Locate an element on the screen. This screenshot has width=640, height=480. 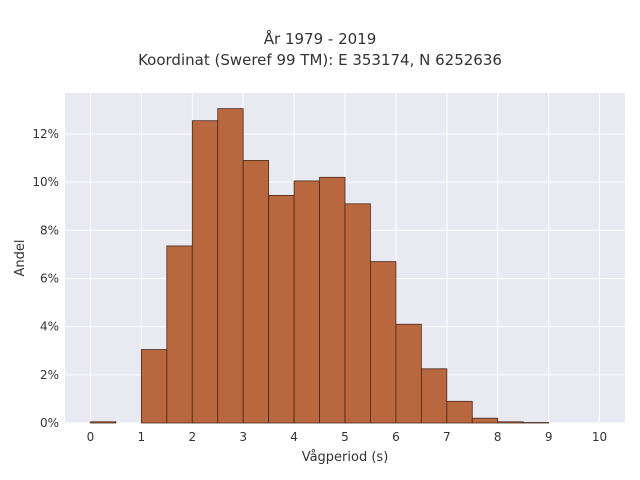
x-tick-label: 6 is located at coordinates (396, 437).